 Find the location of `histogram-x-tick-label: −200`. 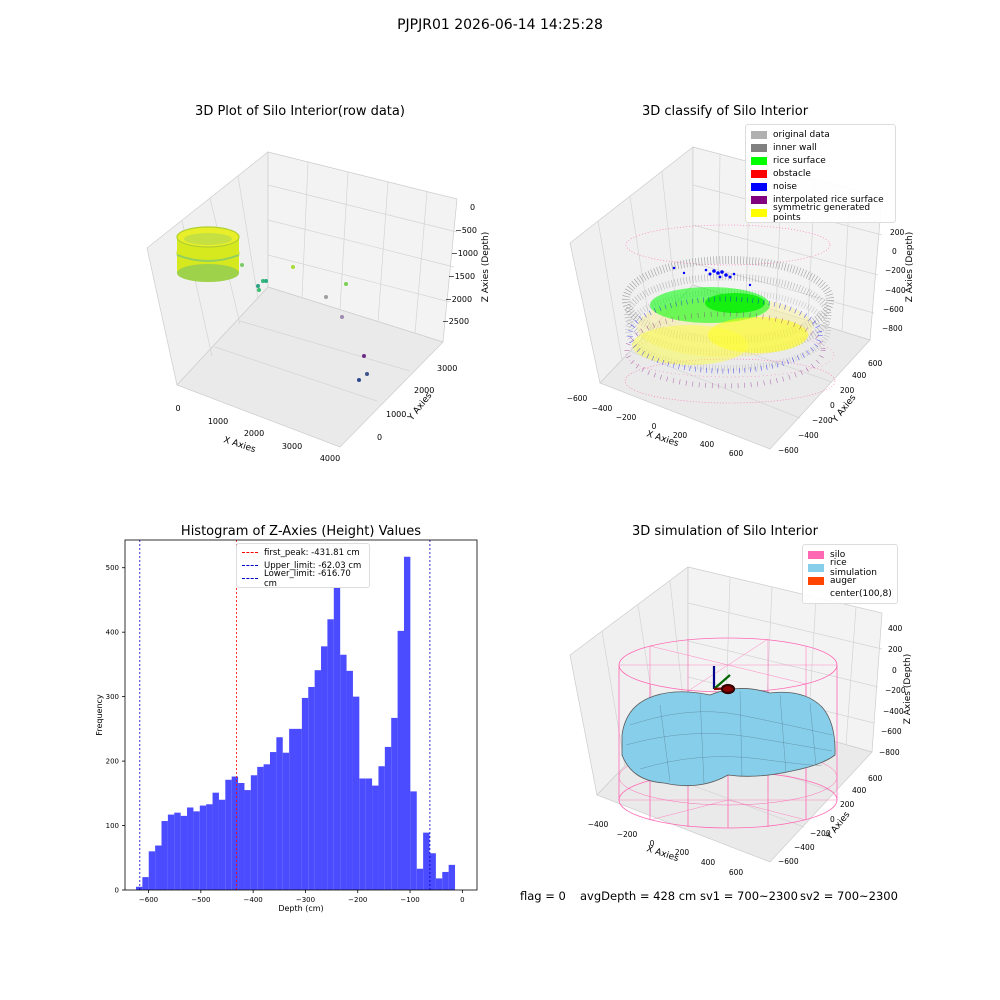

histogram-x-tick-label: −200 is located at coordinates (357, 900).